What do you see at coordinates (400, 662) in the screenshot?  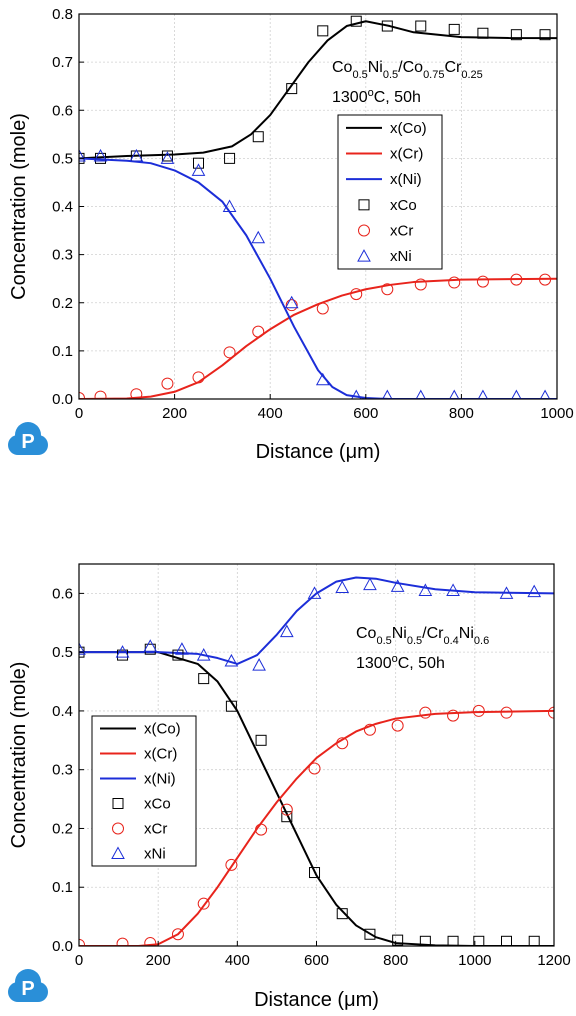 I see `annotation-conditions: 1300oC, 50h` at bounding box center [400, 662].